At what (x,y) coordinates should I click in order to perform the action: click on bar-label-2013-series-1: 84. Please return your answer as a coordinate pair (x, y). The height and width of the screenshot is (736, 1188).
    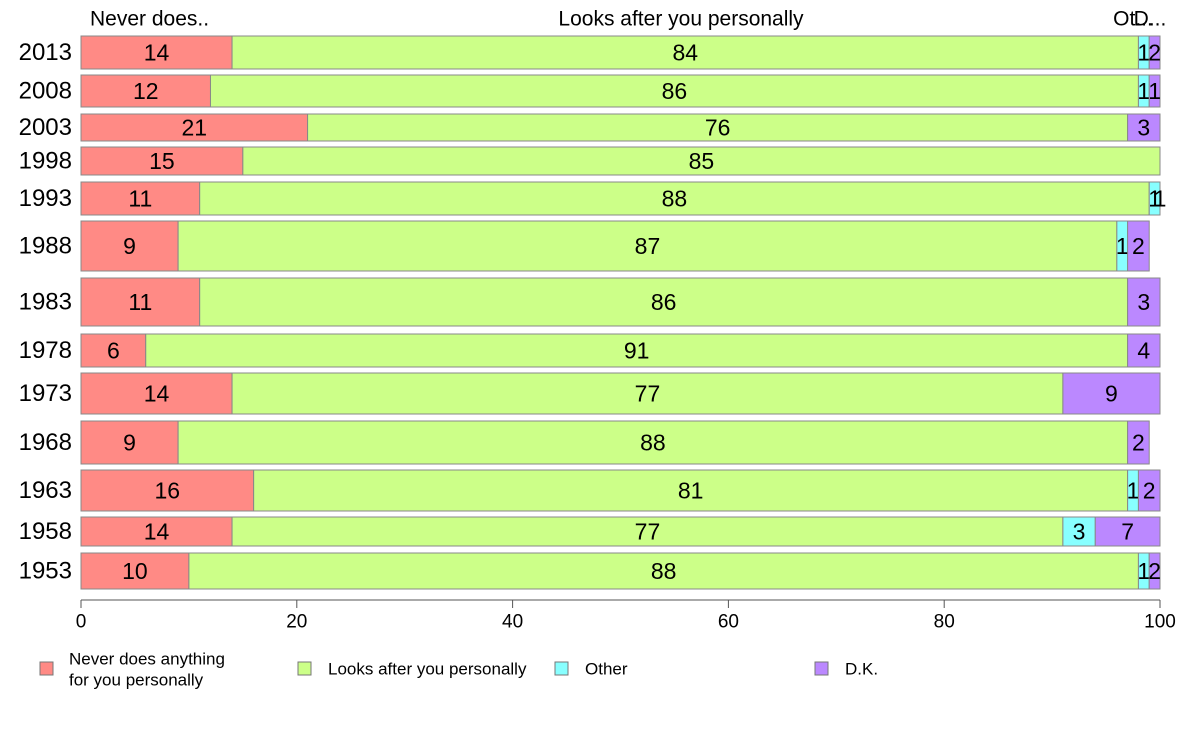
    Looking at the image, I should click on (685, 53).